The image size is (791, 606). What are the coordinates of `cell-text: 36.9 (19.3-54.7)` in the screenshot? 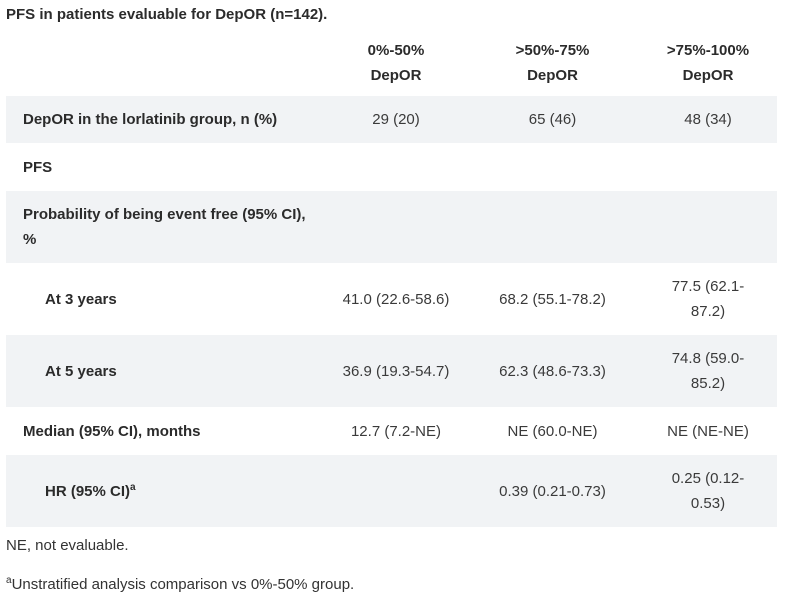 It's located at (396, 371).